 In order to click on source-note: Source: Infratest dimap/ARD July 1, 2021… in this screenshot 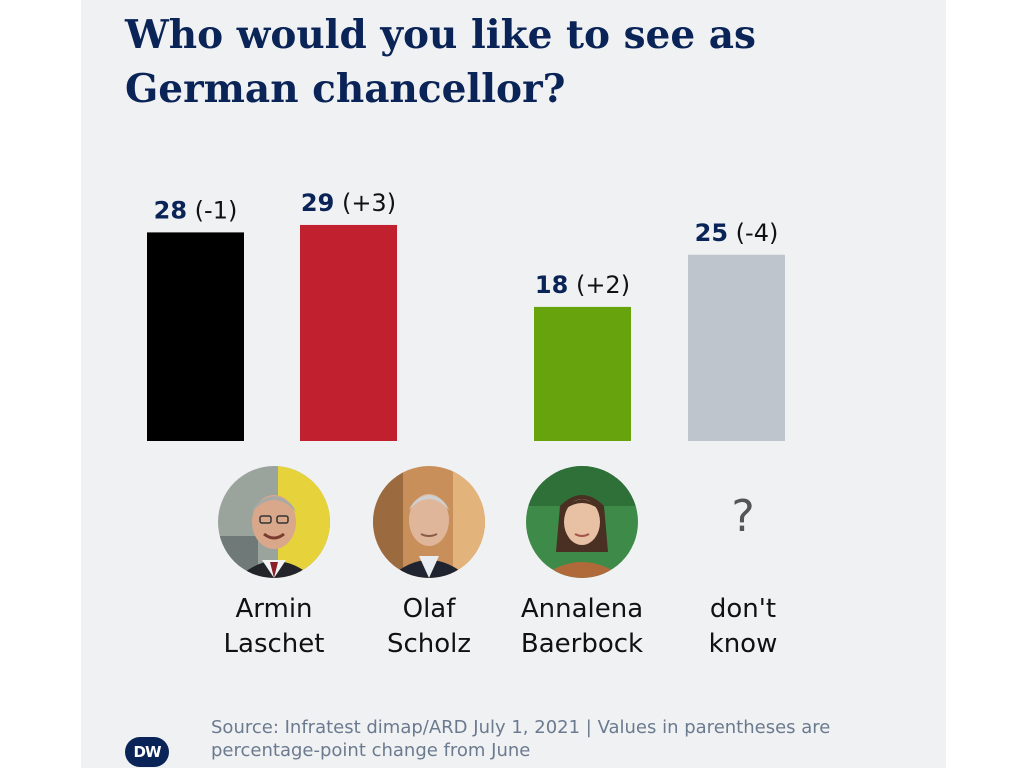, I will do `click(521, 739)`.